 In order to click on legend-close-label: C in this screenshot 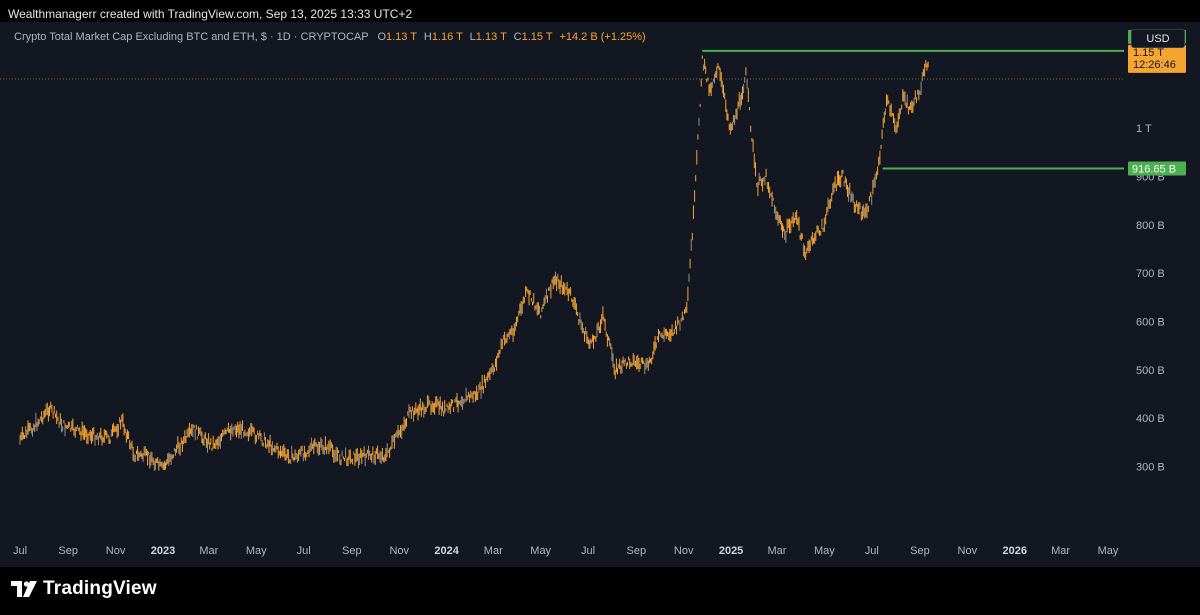, I will do `click(517, 37)`.